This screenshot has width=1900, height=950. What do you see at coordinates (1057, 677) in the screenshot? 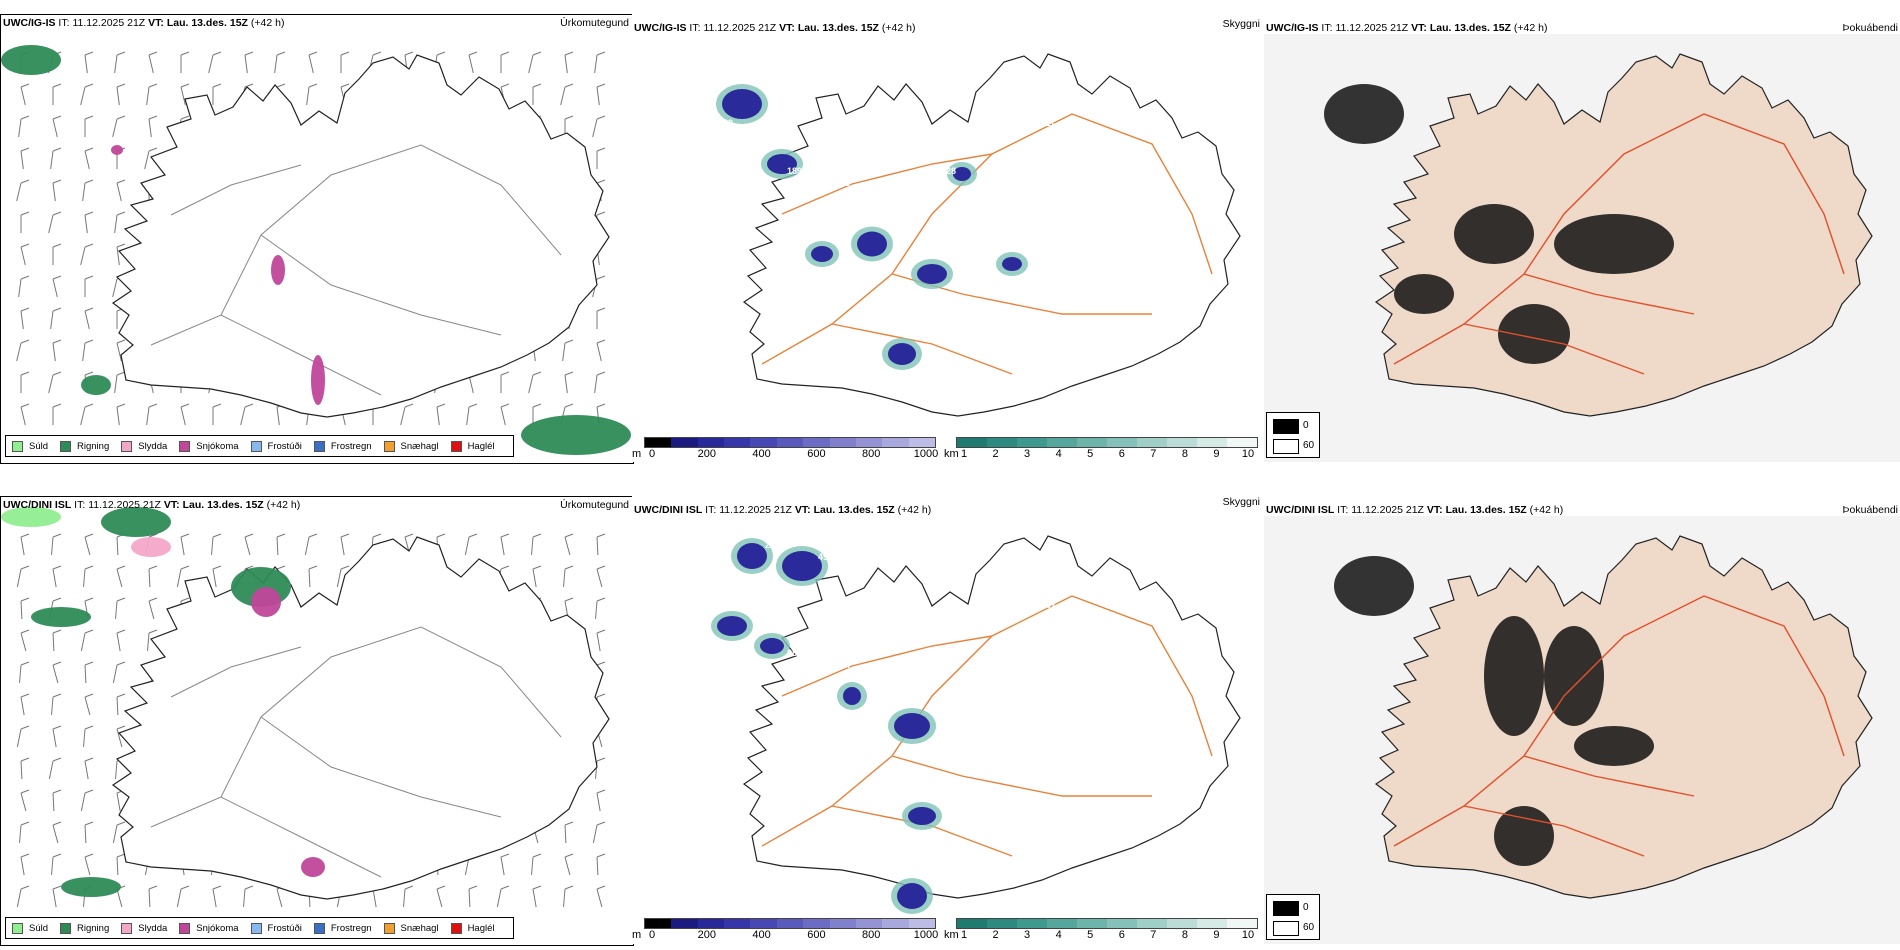
I see `cloud-base-label: 62` at bounding box center [1057, 677].